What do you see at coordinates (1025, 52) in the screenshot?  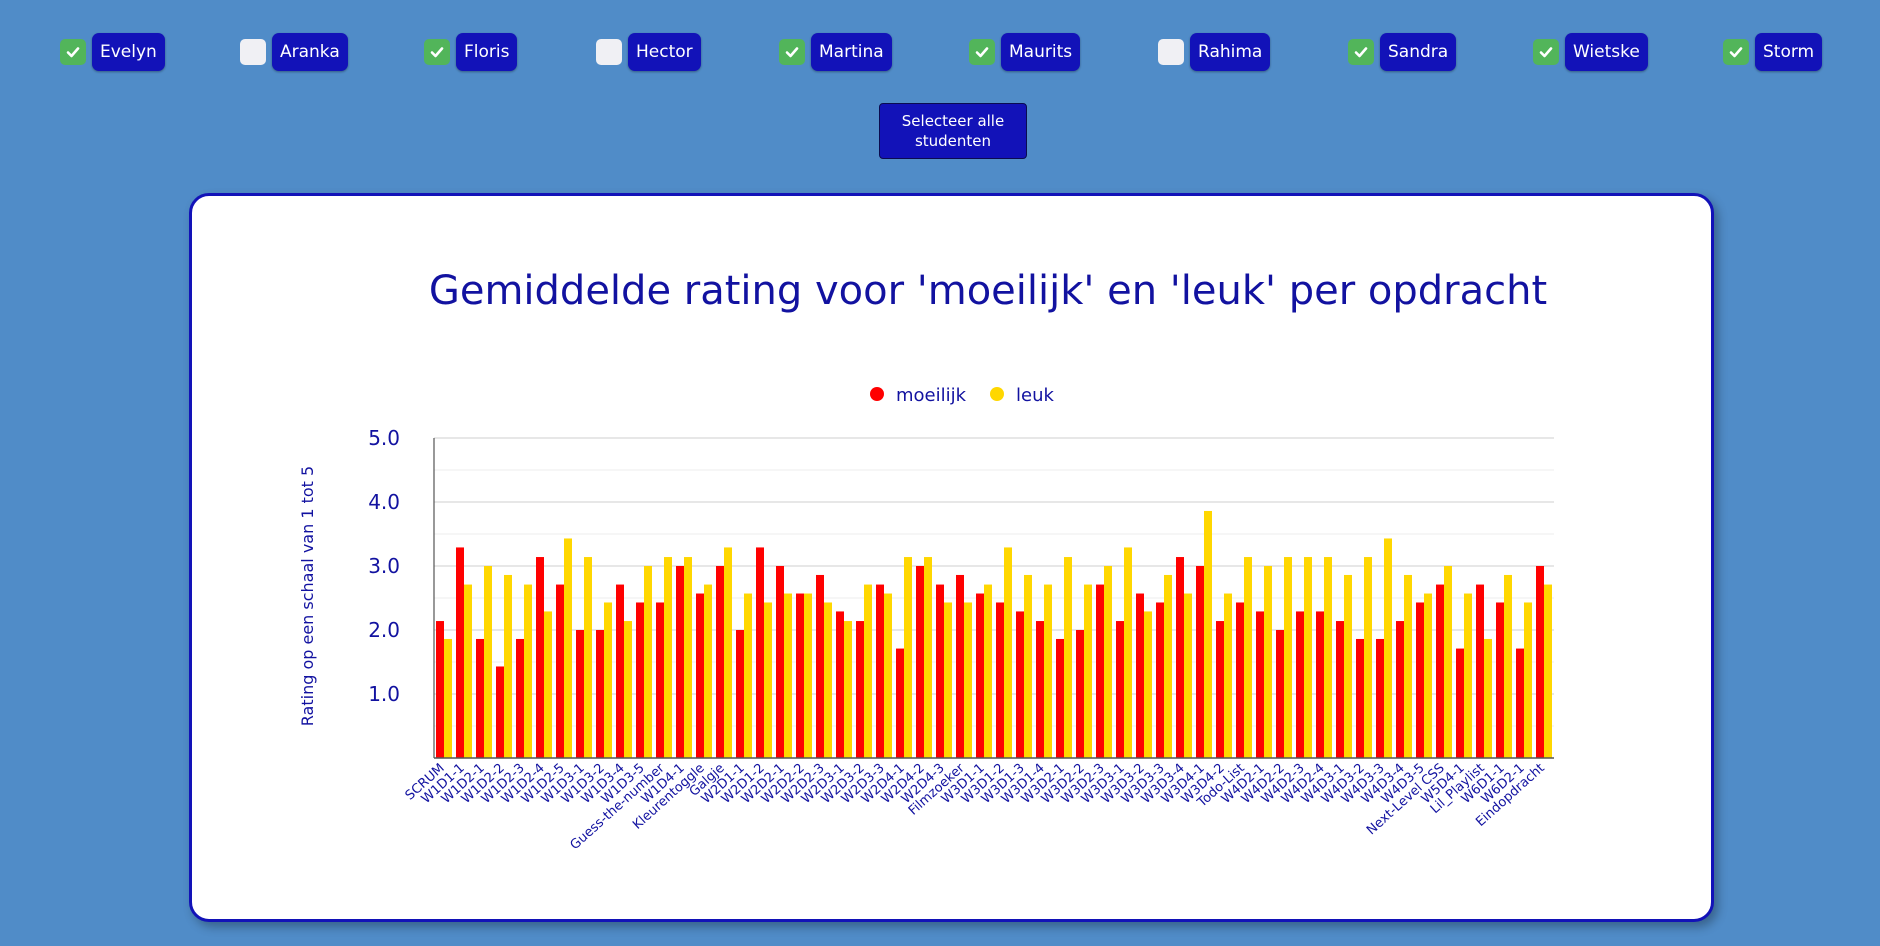 I see `student-toggle-maurits: Maurits` at bounding box center [1025, 52].